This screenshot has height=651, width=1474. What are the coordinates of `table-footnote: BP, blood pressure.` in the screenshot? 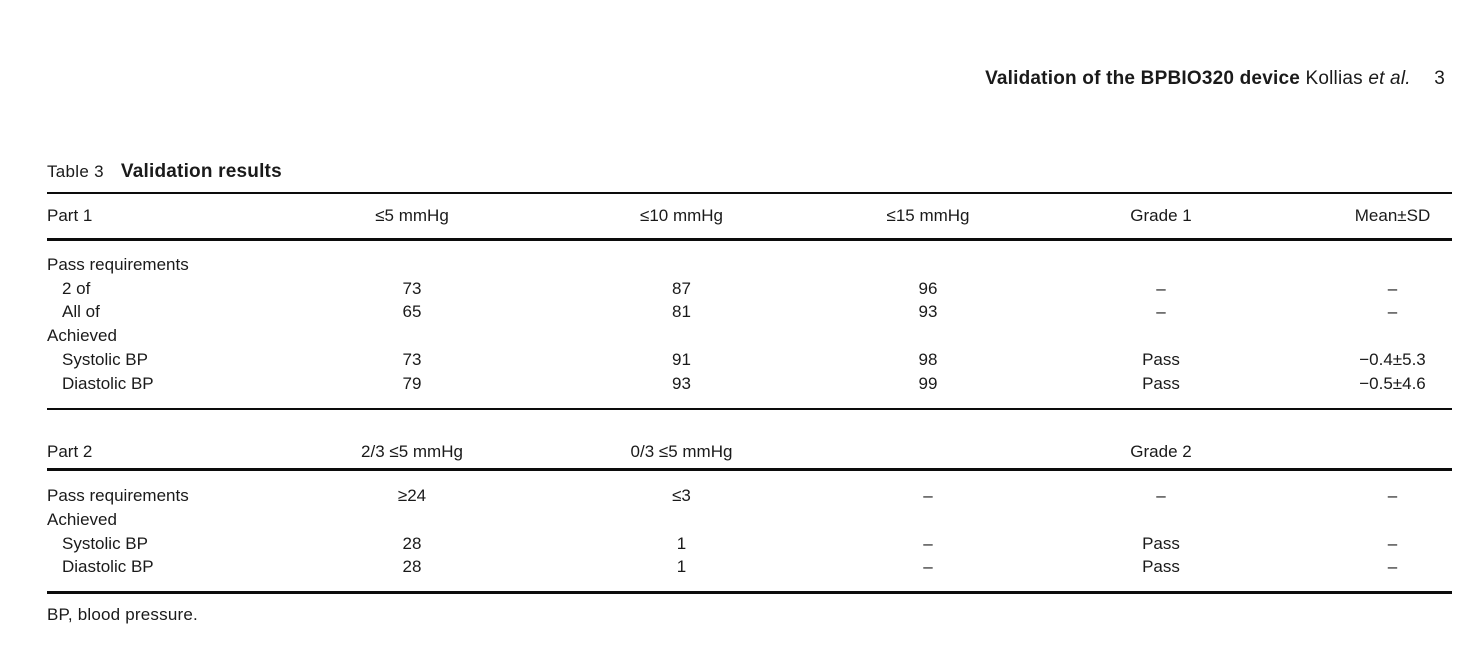 It's located at (122, 615).